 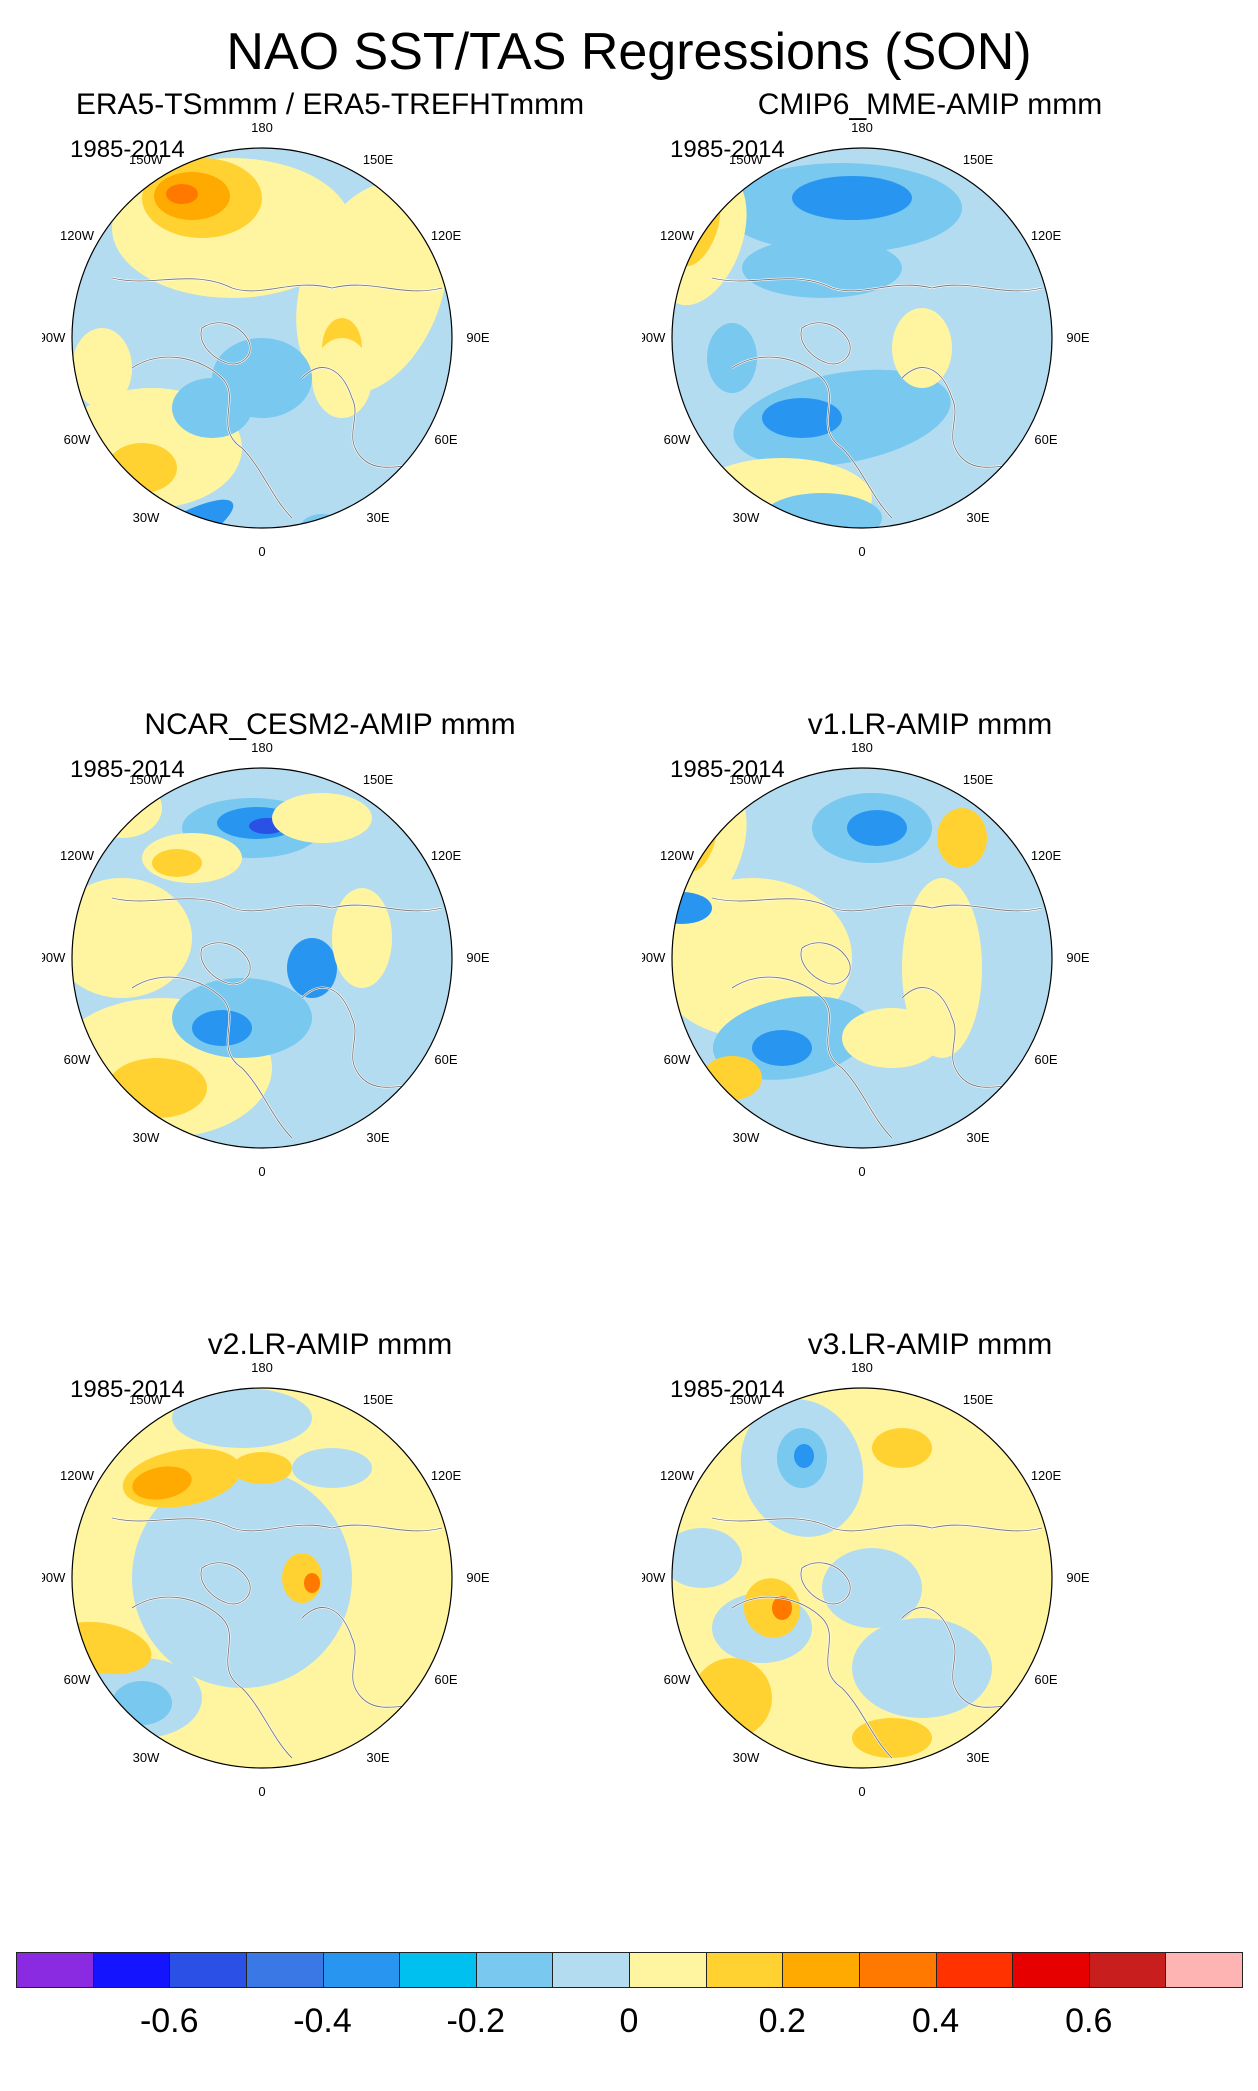 What do you see at coordinates (330, 1344) in the screenshot?
I see `panel-title: v2.LR-AMIP mmm` at bounding box center [330, 1344].